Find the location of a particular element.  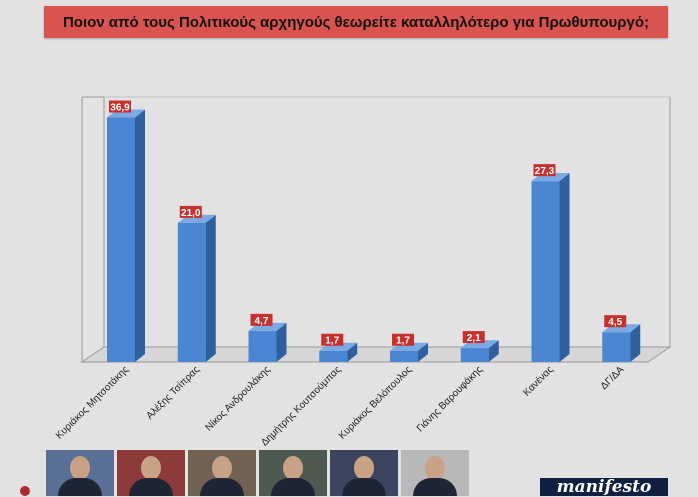

value-label: 21,0 is located at coordinates (191, 213).